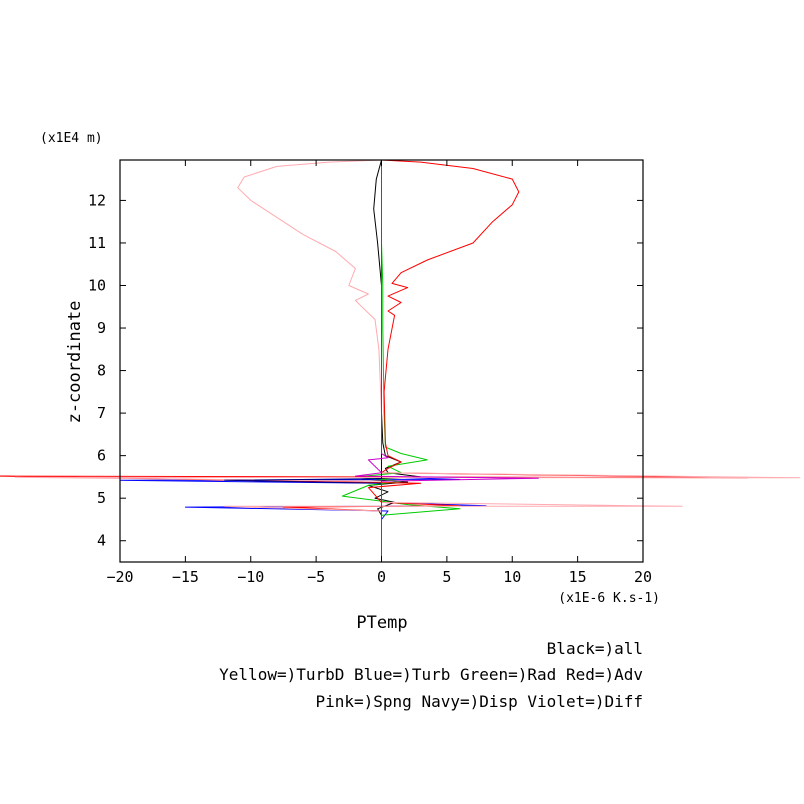  I want to click on series-line-all, so click(391, 360).